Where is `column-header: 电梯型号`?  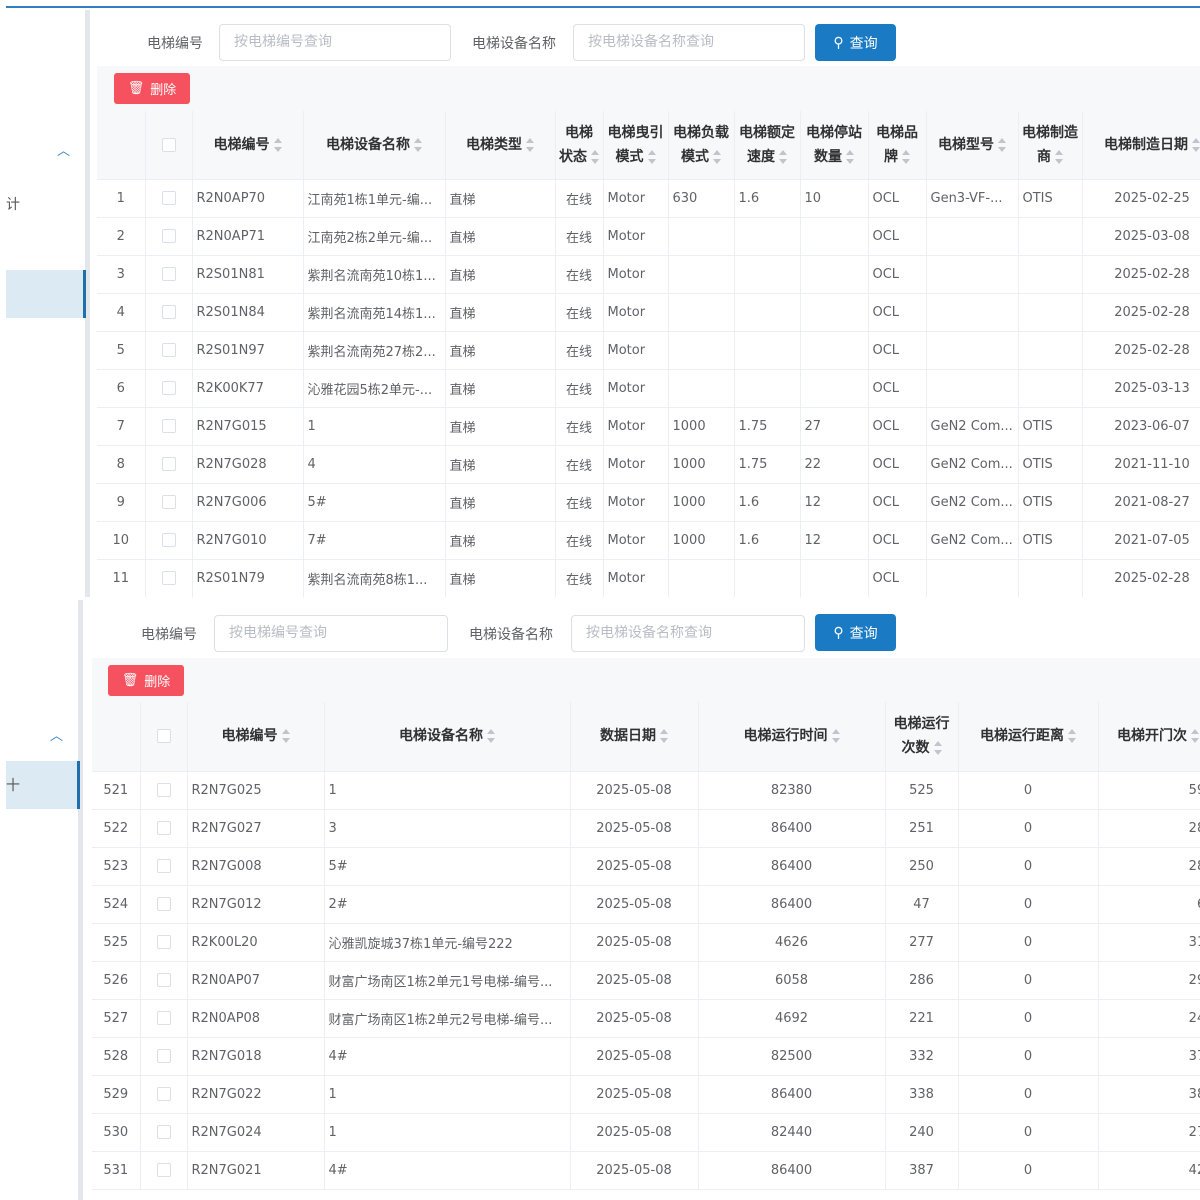
column-header: 电梯型号 is located at coordinates (972, 145).